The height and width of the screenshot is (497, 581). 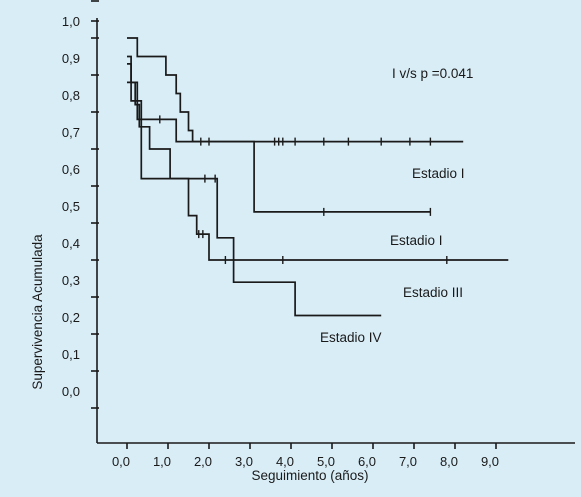 What do you see at coordinates (309, 475) in the screenshot?
I see `x-axis-title: Seguimiento (años)` at bounding box center [309, 475].